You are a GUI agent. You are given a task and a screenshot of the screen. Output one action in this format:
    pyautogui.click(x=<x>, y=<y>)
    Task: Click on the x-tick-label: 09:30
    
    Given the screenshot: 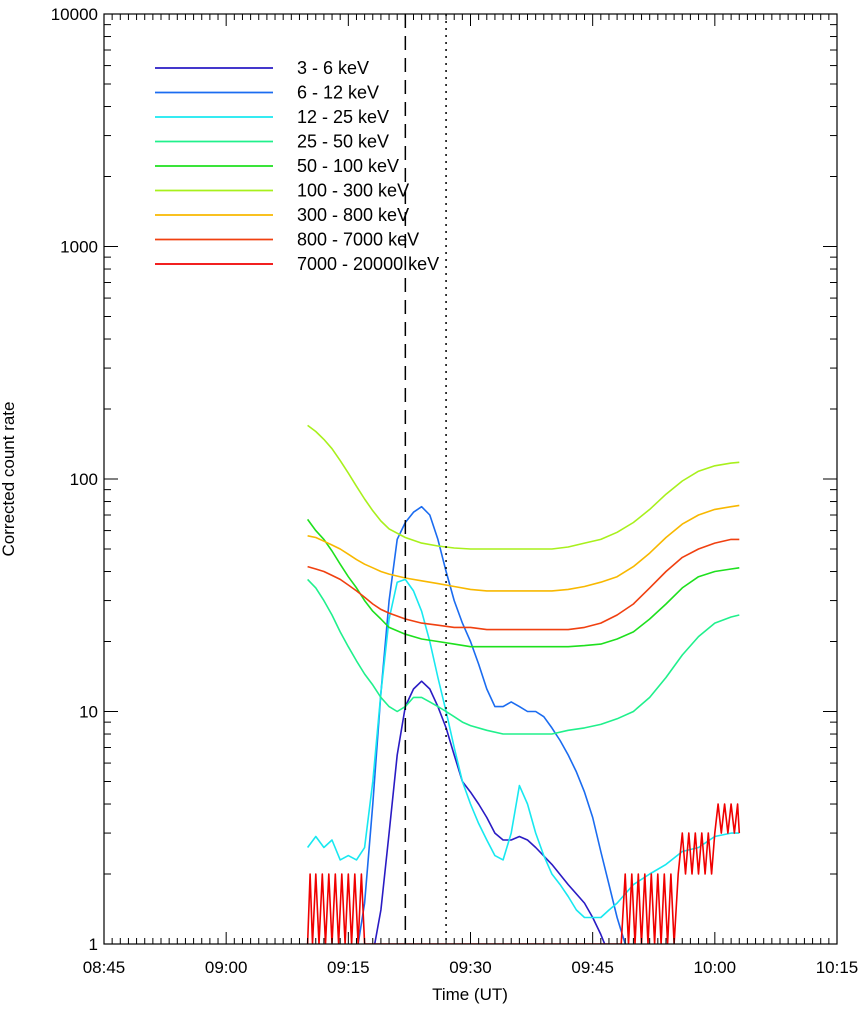 What is the action you would take?
    pyautogui.click(x=470, y=967)
    